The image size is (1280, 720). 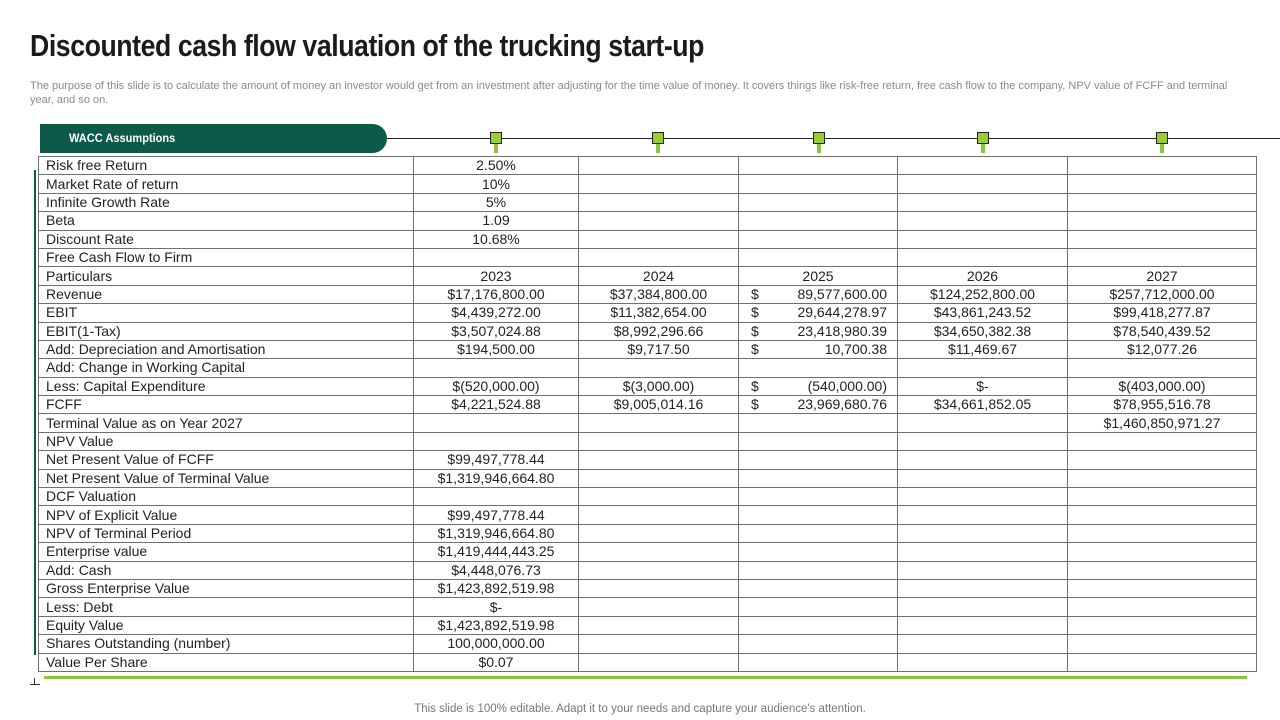 I want to click on row-label: Terminal Value as on Year 2027, so click(x=226, y=423).